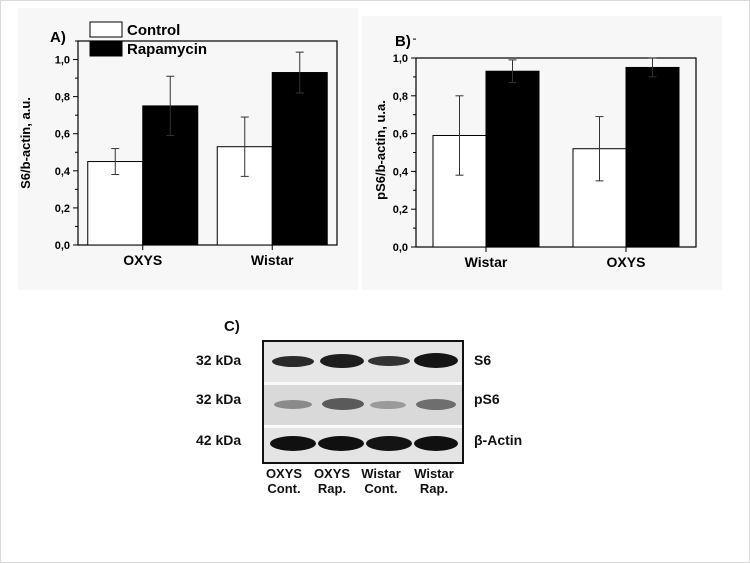 The image size is (750, 563). I want to click on chart-a-bar-control, so click(115, 203).